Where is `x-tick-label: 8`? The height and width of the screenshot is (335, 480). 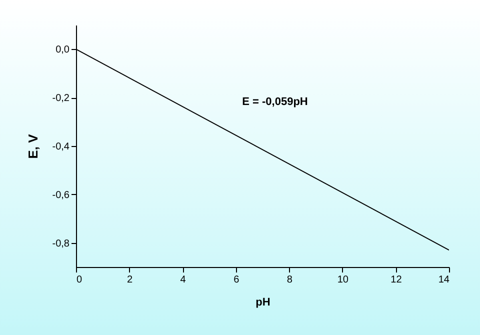
x-tick-label: 8 is located at coordinates (289, 280).